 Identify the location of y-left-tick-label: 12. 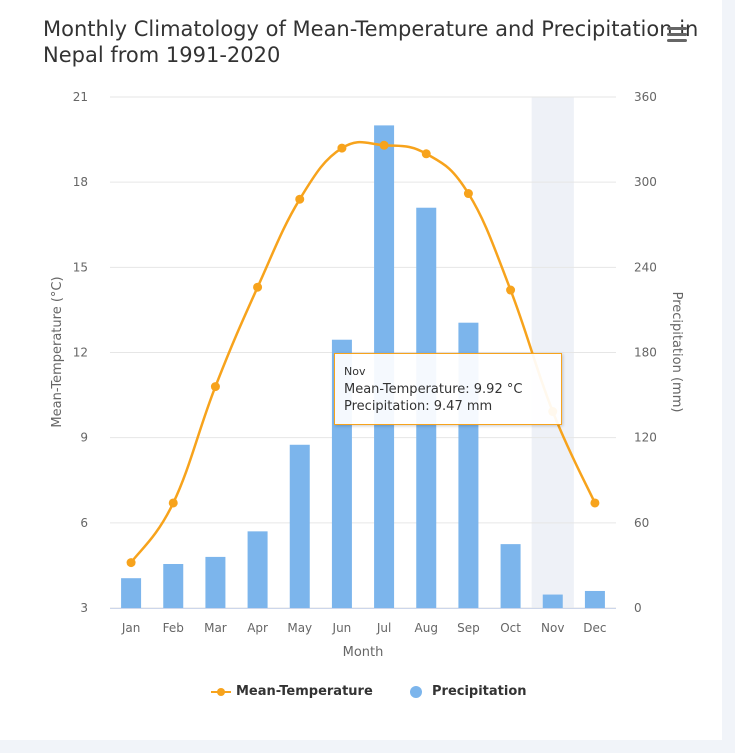
(80, 353).